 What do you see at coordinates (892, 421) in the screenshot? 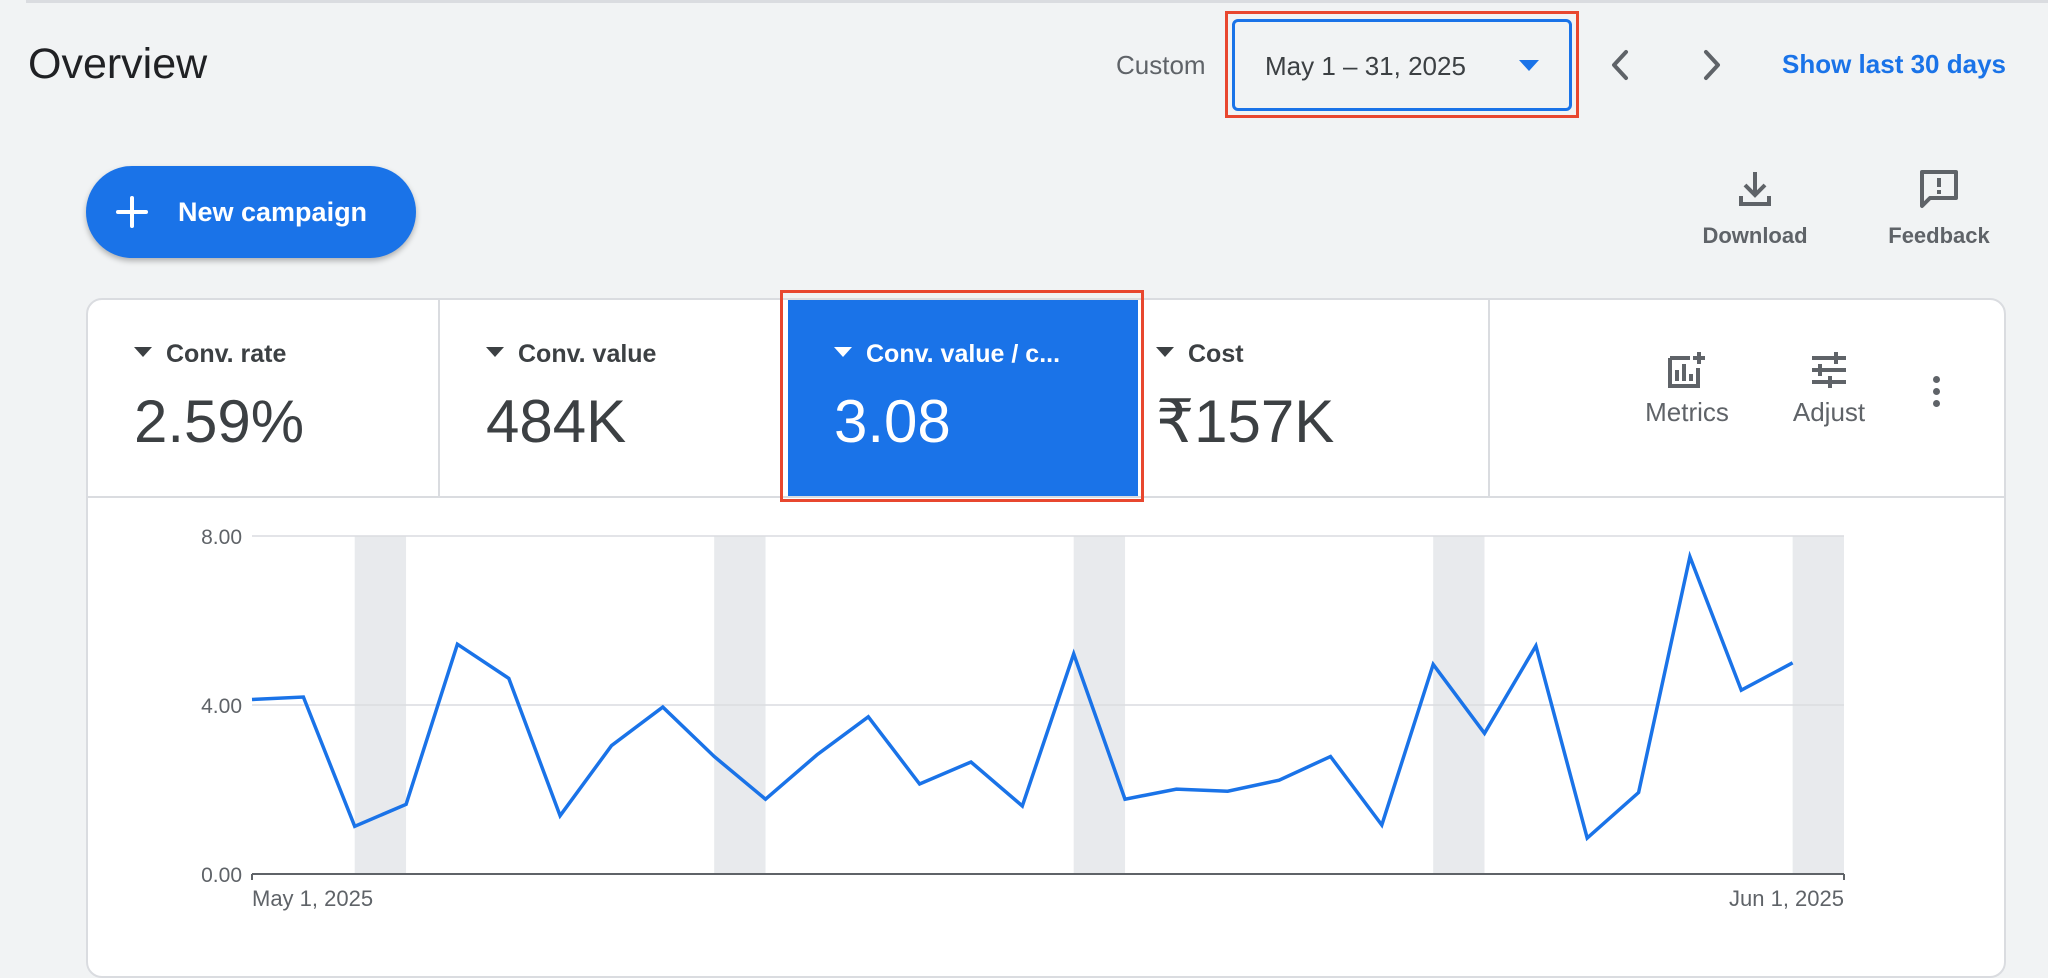
I see `metric-value: 3.08` at bounding box center [892, 421].